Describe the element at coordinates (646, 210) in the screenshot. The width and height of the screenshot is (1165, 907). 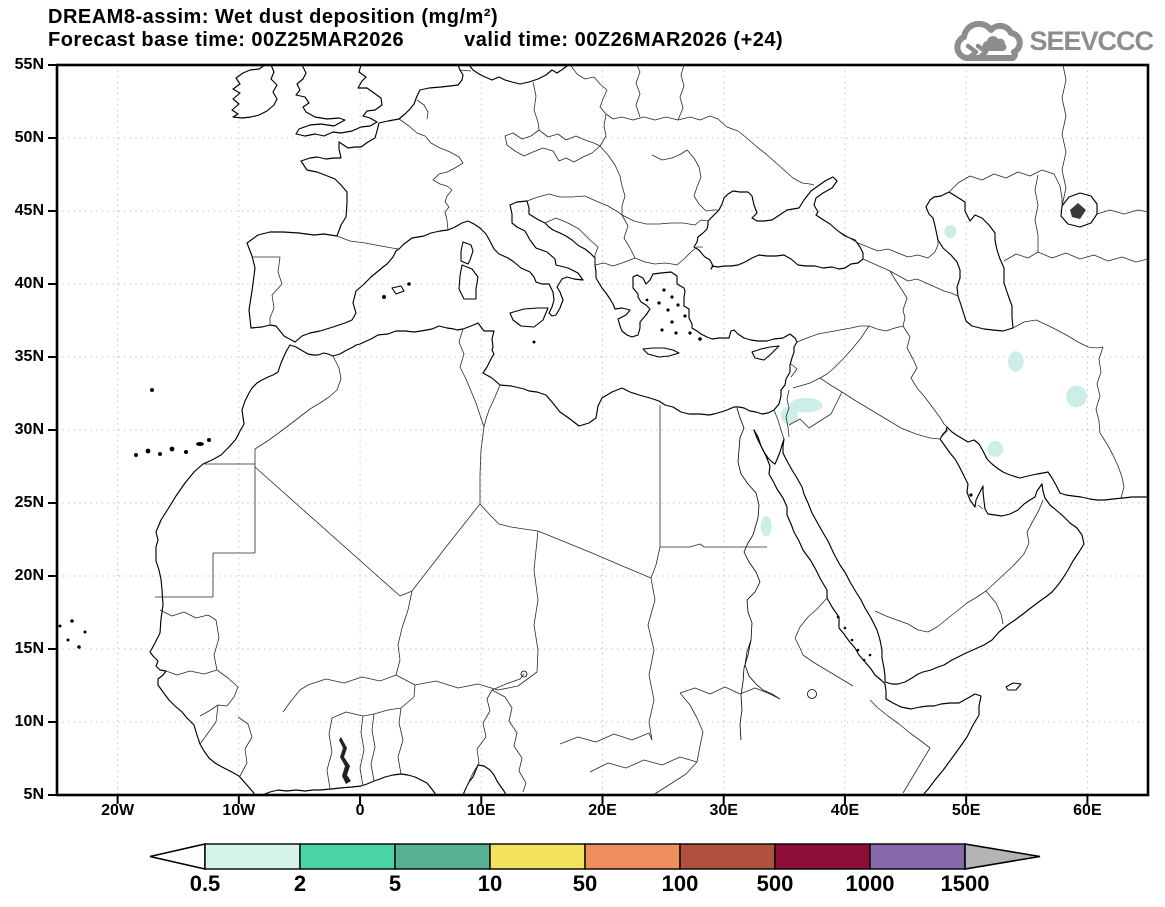
I see `border-croatia-serbia-danube` at that location.